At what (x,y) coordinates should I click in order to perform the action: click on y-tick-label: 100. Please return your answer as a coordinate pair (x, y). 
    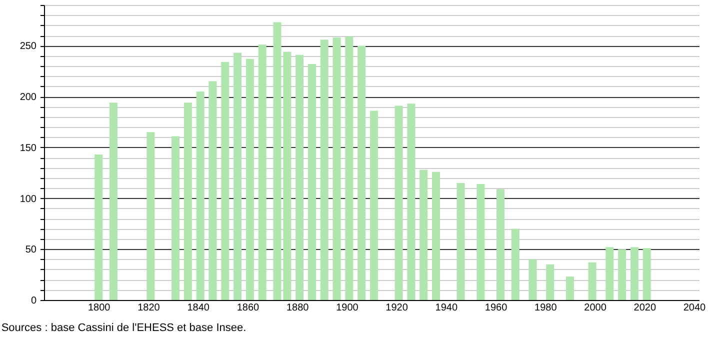
    Looking at the image, I should click on (28, 199).